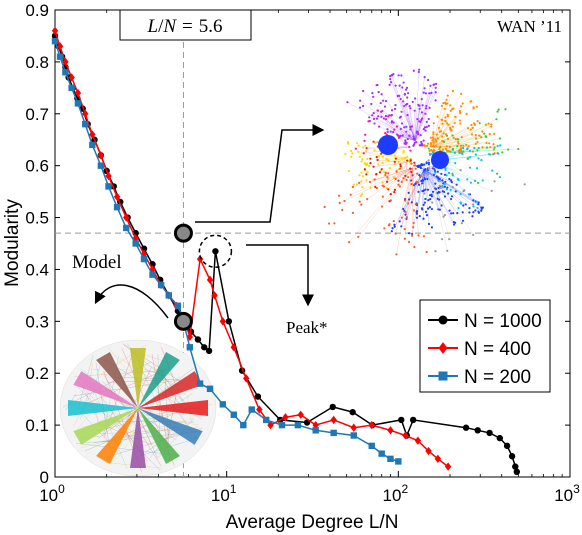 The width and height of the screenshot is (582, 535). What do you see at coordinates (97, 262) in the screenshot?
I see `model-label: Model` at bounding box center [97, 262].